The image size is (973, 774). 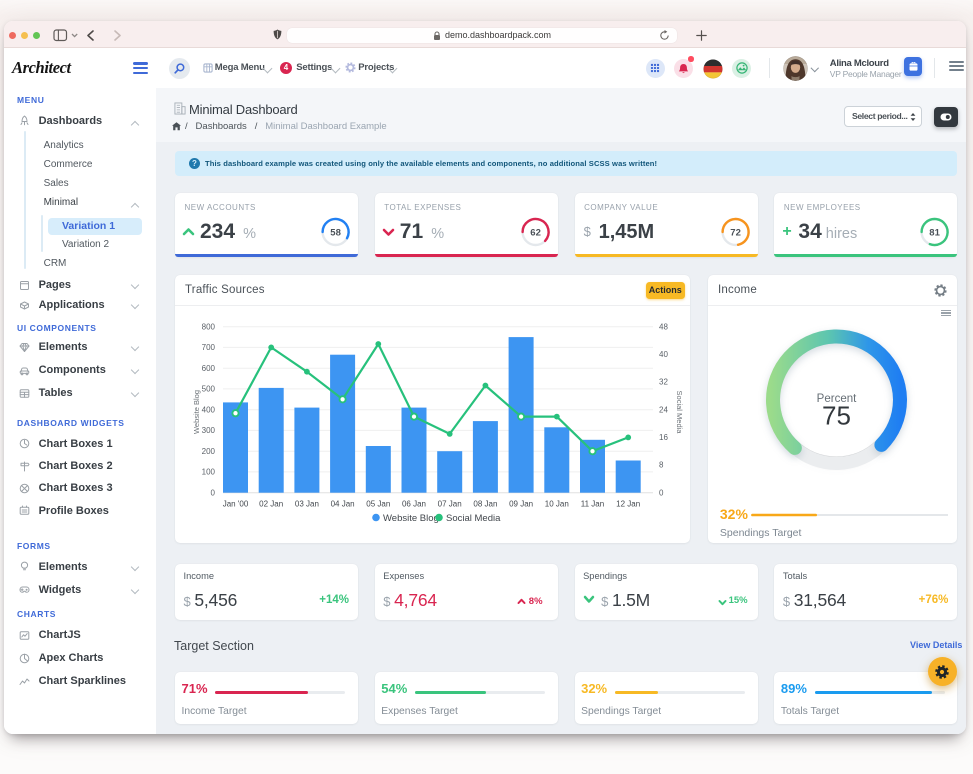 What do you see at coordinates (209, 347) in the screenshot?
I see `svg-text: 700` at bounding box center [209, 347].